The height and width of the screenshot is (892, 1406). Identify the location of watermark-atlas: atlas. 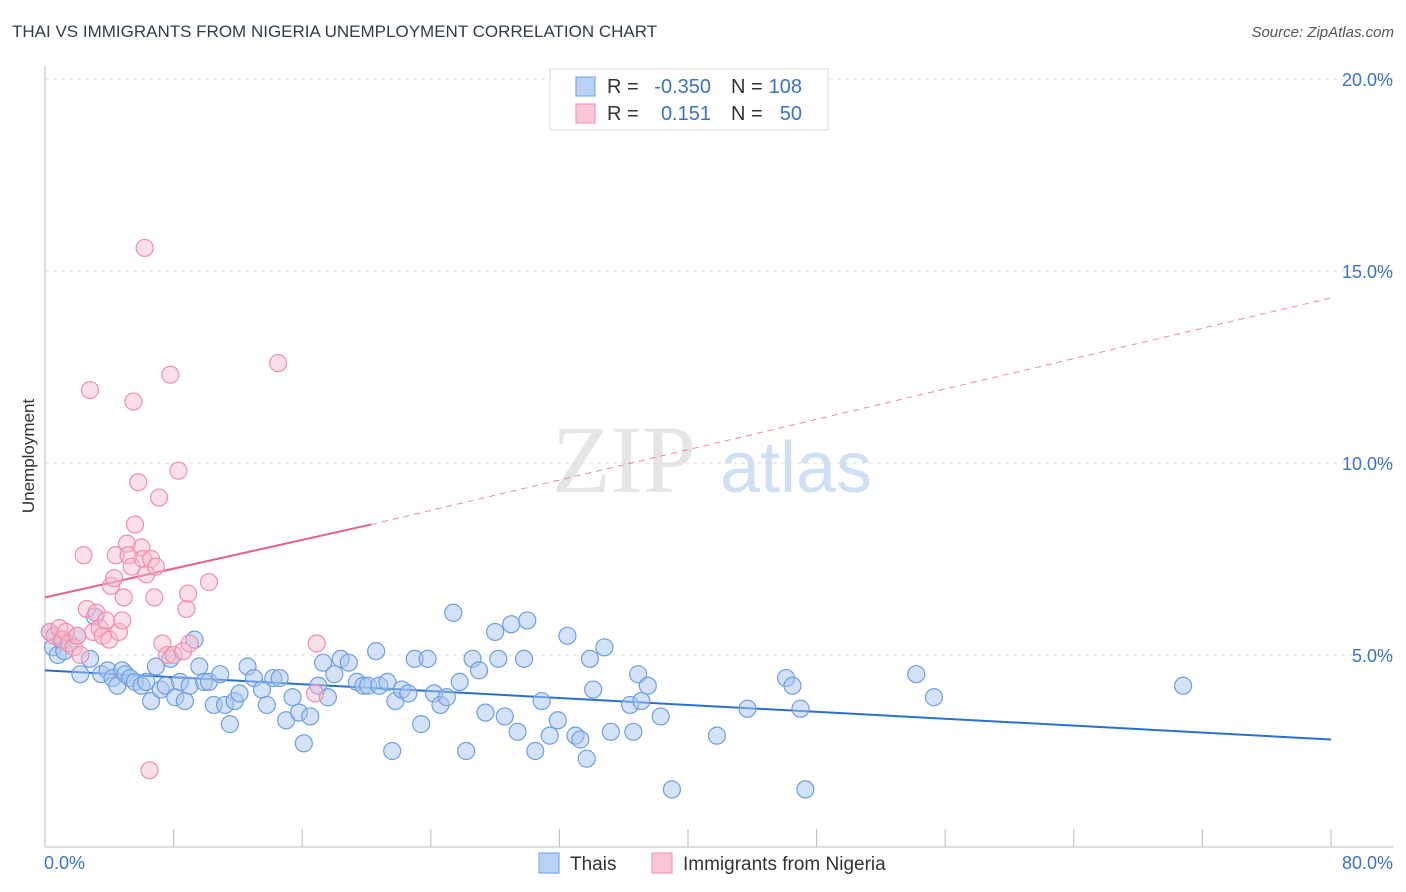
(796, 468).